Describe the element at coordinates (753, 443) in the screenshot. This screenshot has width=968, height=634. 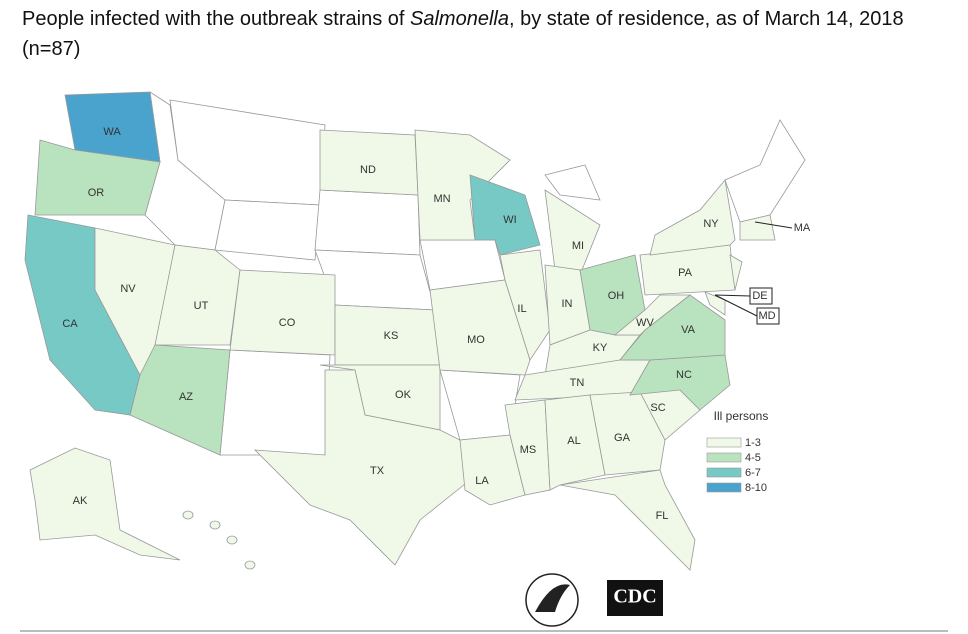
I see `legend-label: 1-3` at that location.